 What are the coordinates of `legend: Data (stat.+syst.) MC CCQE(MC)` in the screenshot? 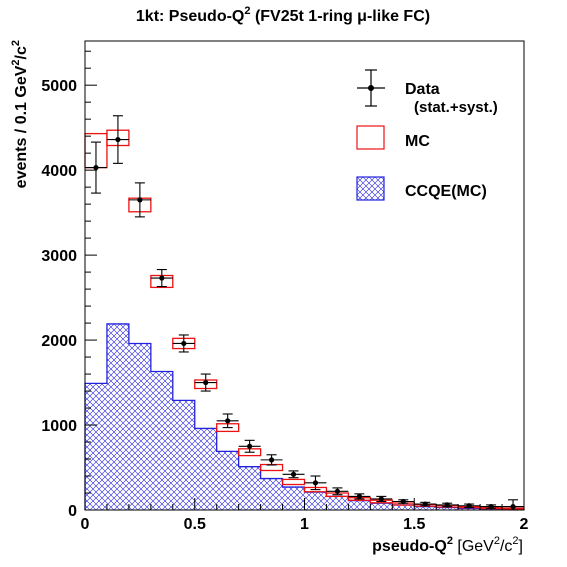 It's located at (427, 135).